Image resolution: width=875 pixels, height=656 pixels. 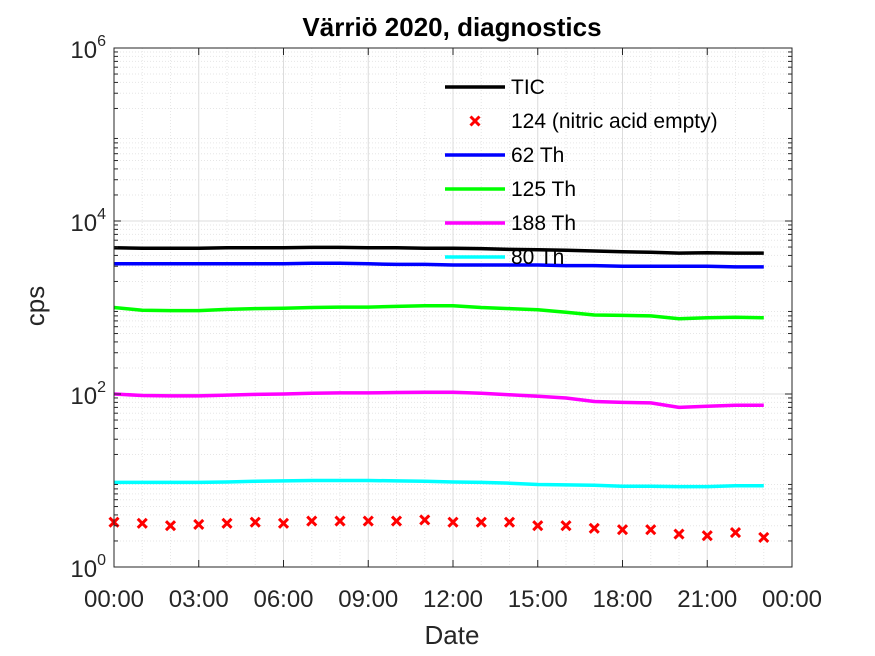 What do you see at coordinates (452, 635) in the screenshot?
I see `x-axis-label: Date` at bounding box center [452, 635].